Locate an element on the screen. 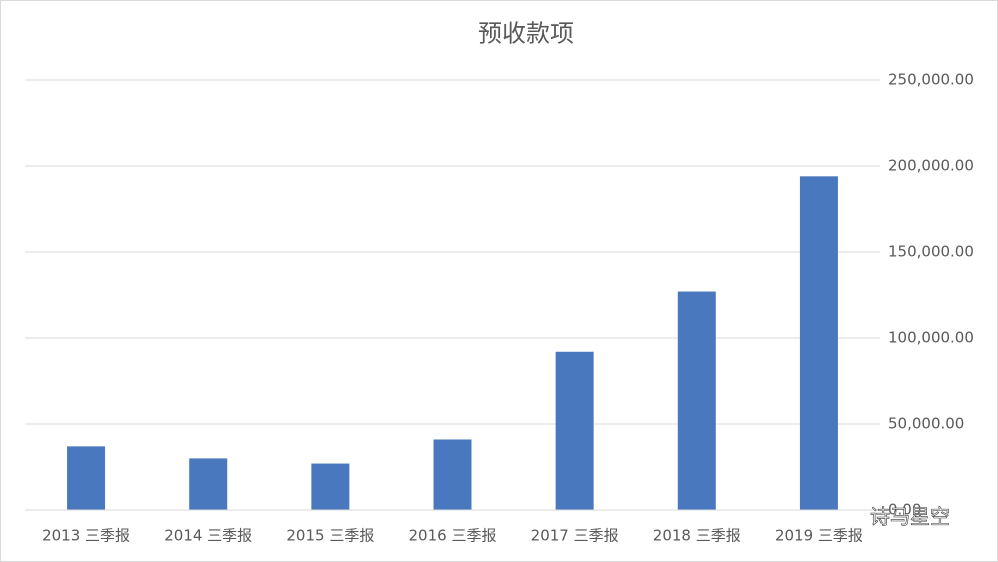 The width and height of the screenshot is (998, 562). x-tick-label: 2019 三季报 is located at coordinates (819, 536).